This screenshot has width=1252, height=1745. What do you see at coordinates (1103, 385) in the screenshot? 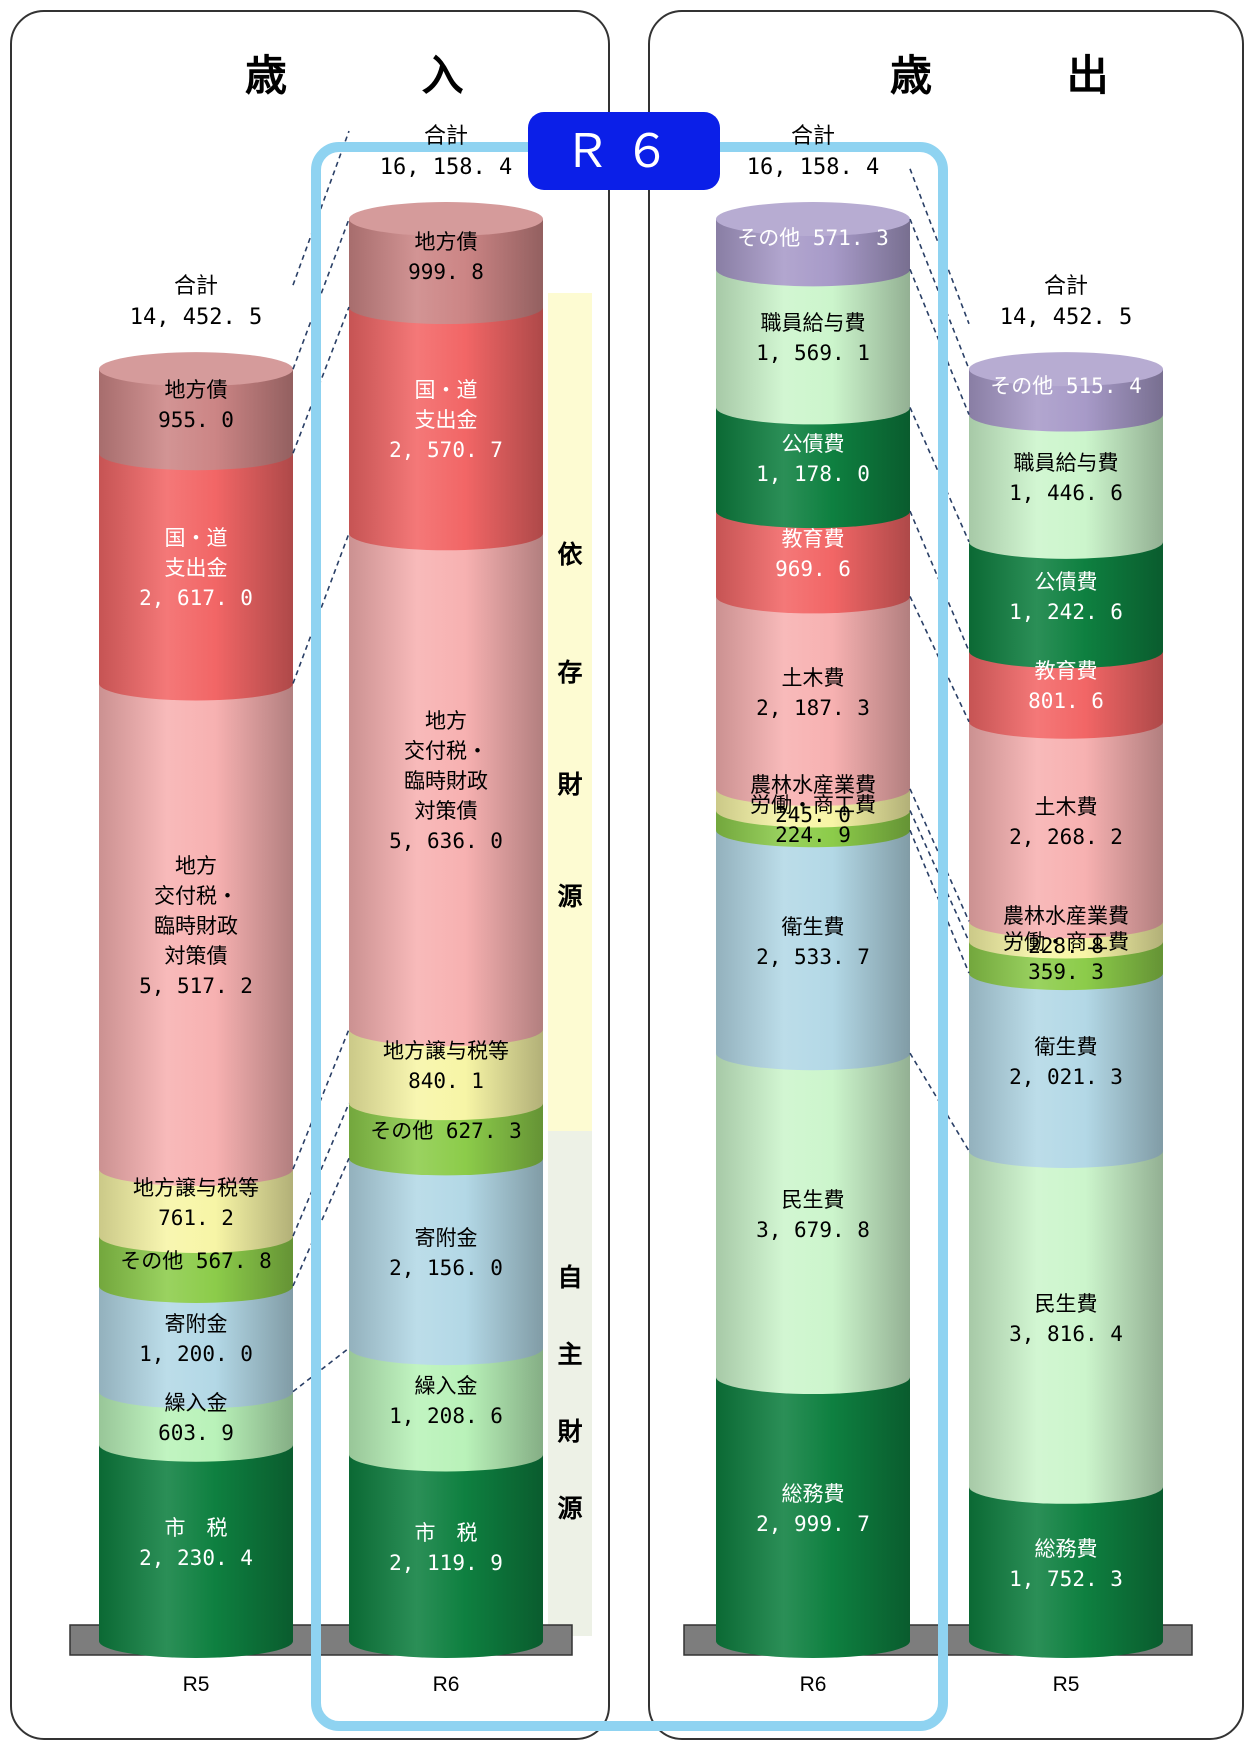
I see `segment-value: 515. 4` at bounding box center [1103, 385].